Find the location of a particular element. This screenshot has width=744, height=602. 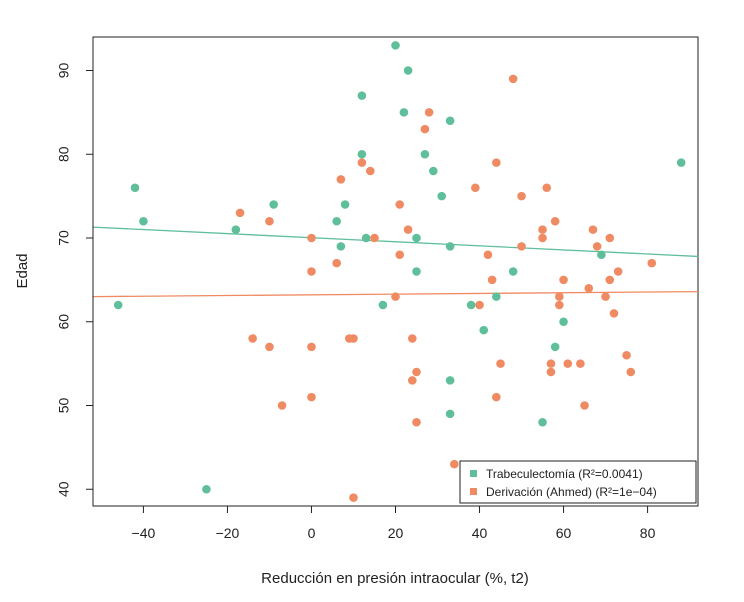

x-tick-label: 40 is located at coordinates (480, 533).